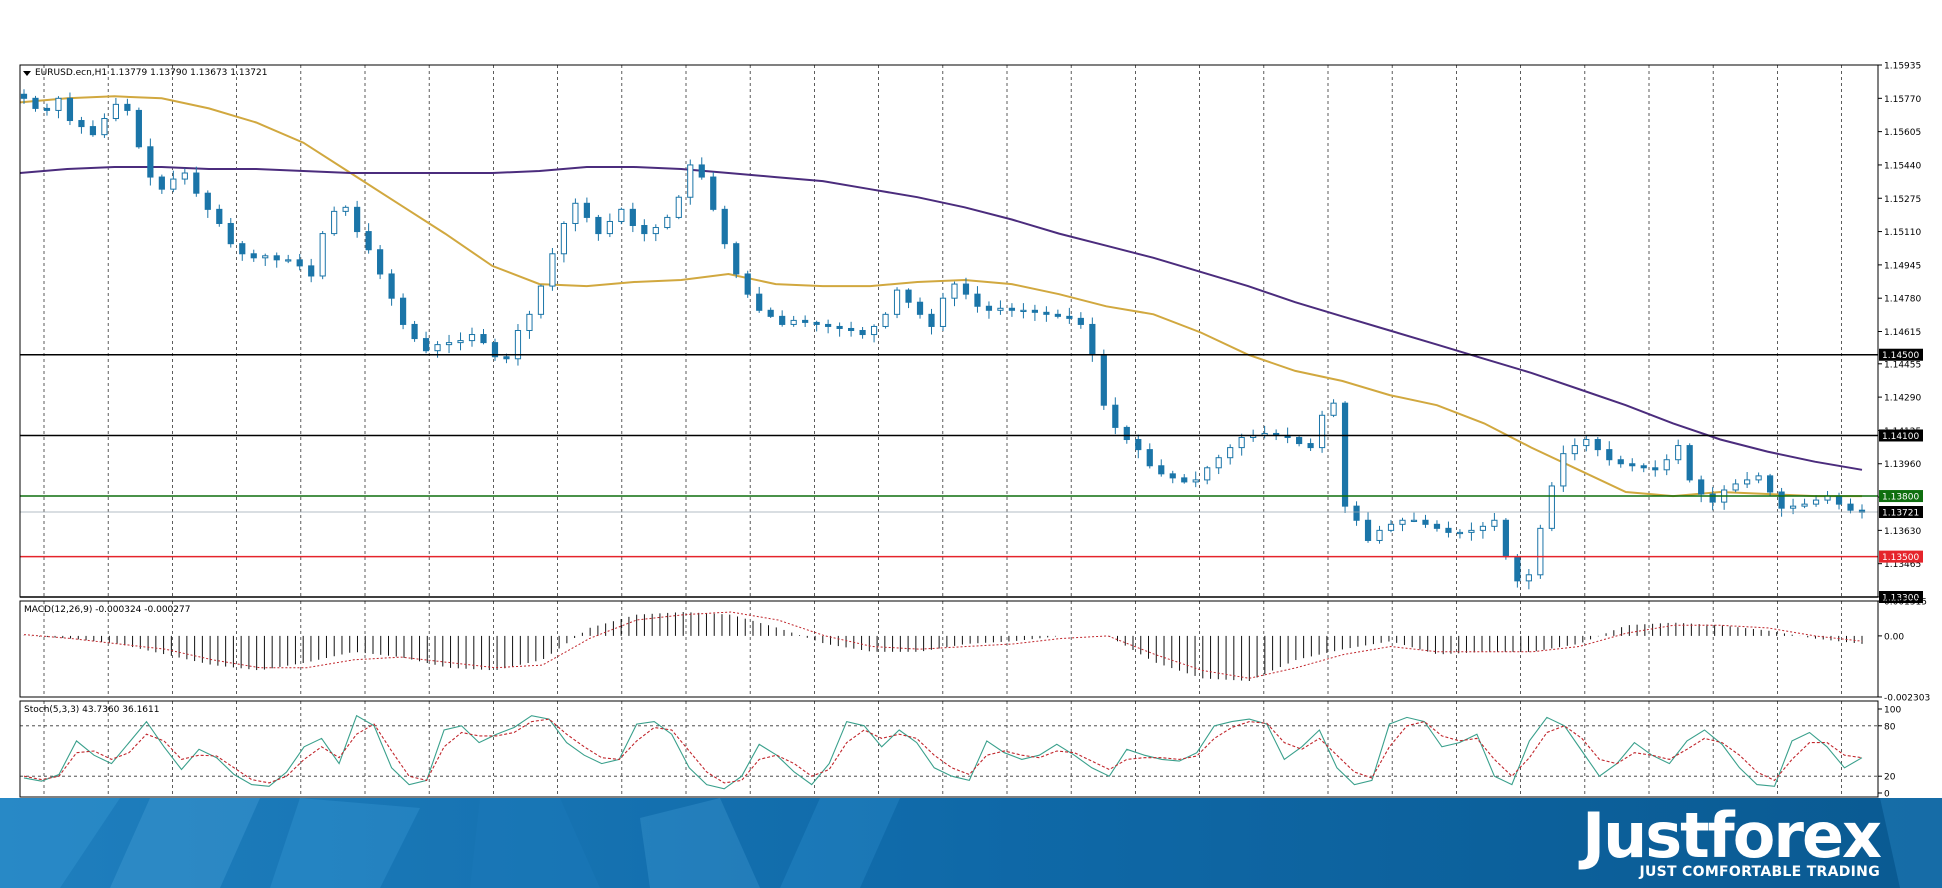 The width and height of the screenshot is (1942, 888). Describe the element at coordinates (1902, 266) in the screenshot. I see `price-tick-label: 1.14945` at that location.